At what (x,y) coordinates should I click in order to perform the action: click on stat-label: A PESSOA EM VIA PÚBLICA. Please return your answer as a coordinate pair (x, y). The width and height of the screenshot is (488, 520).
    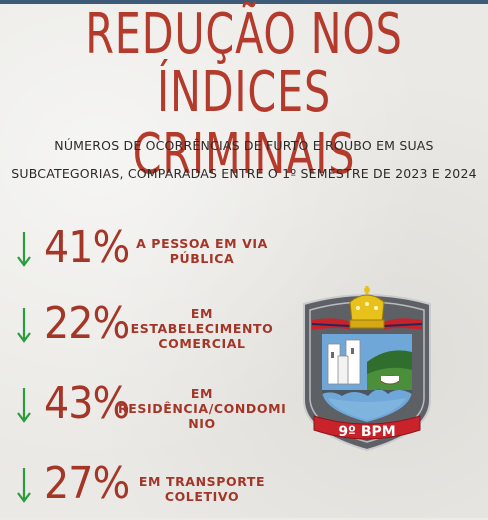
    Looking at the image, I should click on (202, 251).